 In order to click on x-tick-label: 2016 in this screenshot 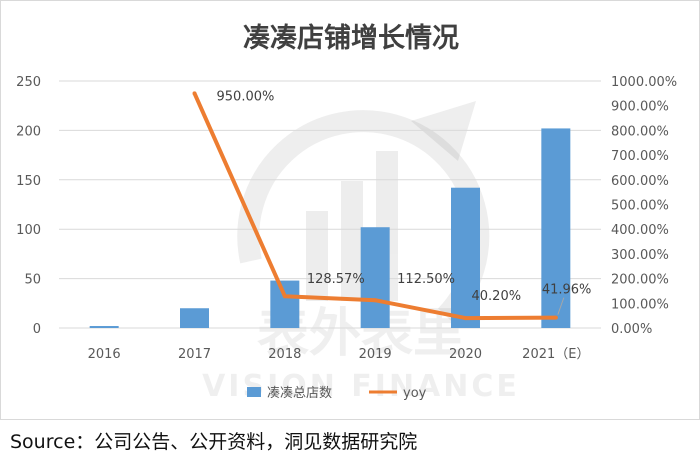, I will do `click(104, 354)`.